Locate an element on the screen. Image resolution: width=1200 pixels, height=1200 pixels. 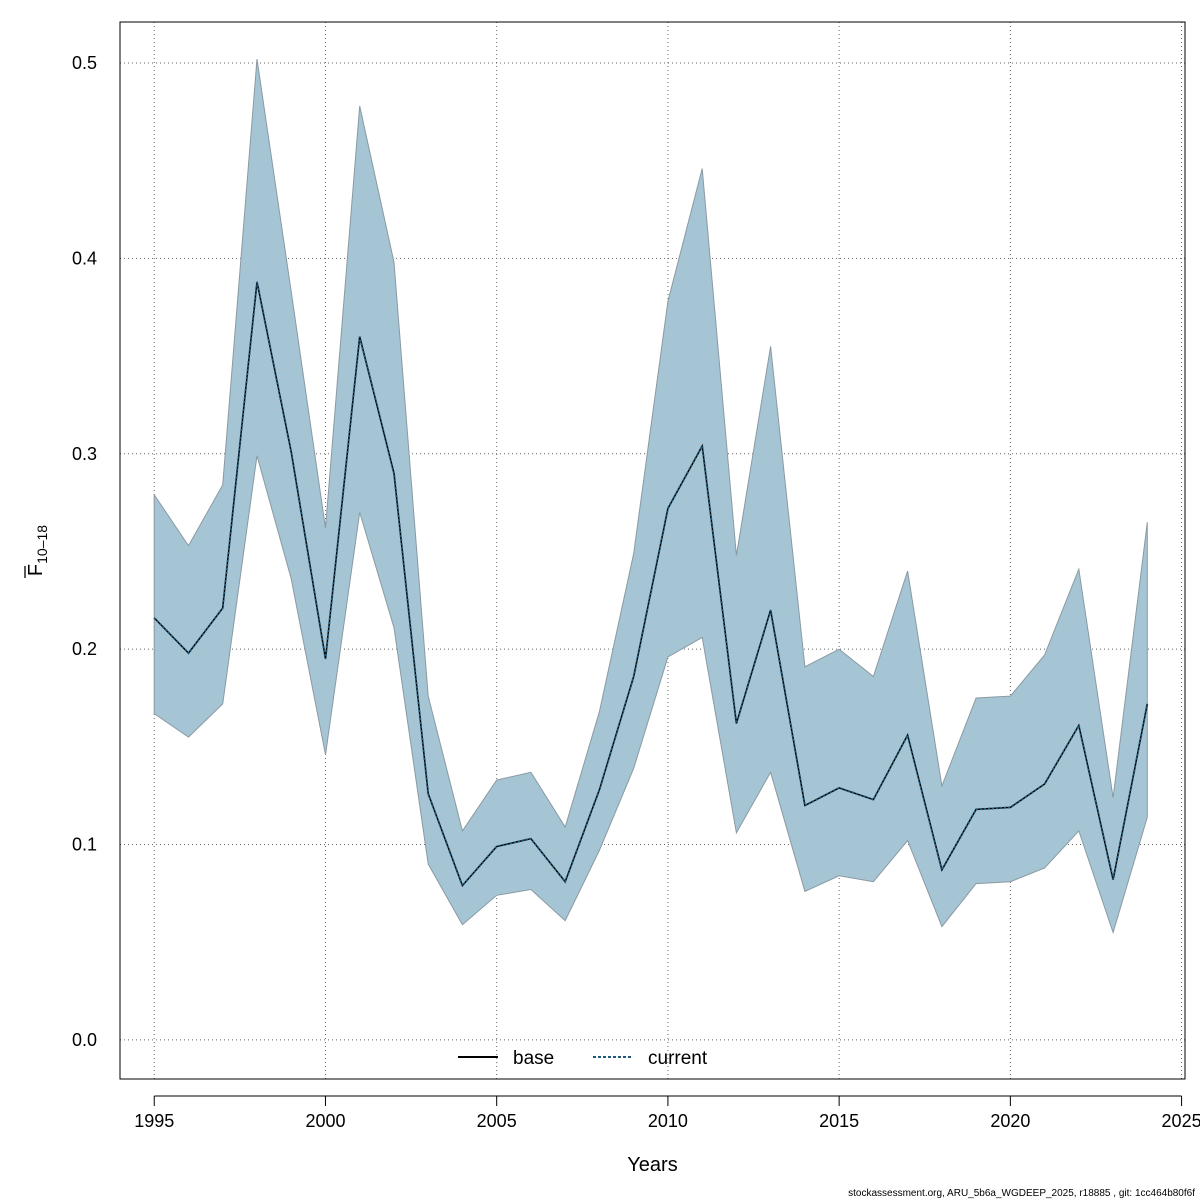
y-tick-label: 0.4 is located at coordinates (84, 258).